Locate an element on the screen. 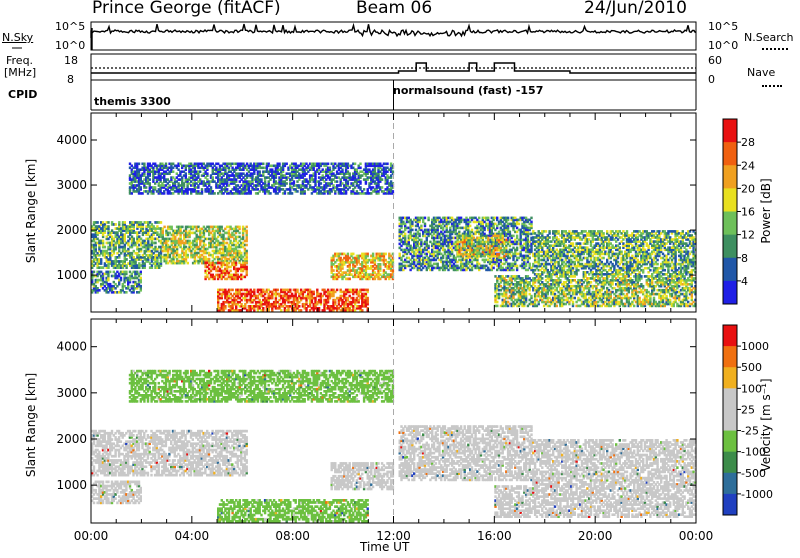 This screenshot has width=800, height=558. cpid-segment-2: normalsound (fast) -157 is located at coordinates (468, 90).